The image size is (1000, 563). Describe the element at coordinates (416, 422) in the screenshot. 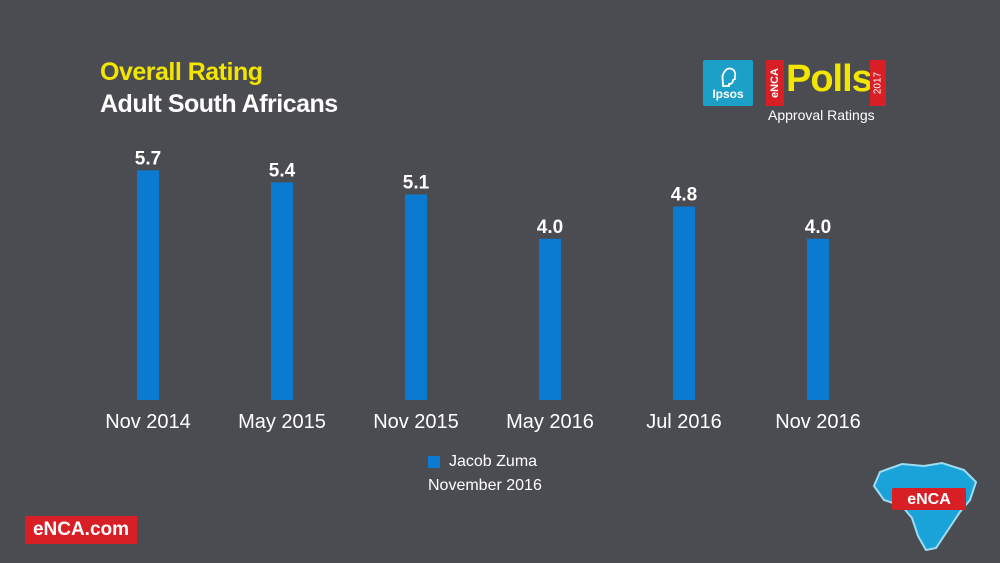

I see `category-label: Nov 2015` at that location.